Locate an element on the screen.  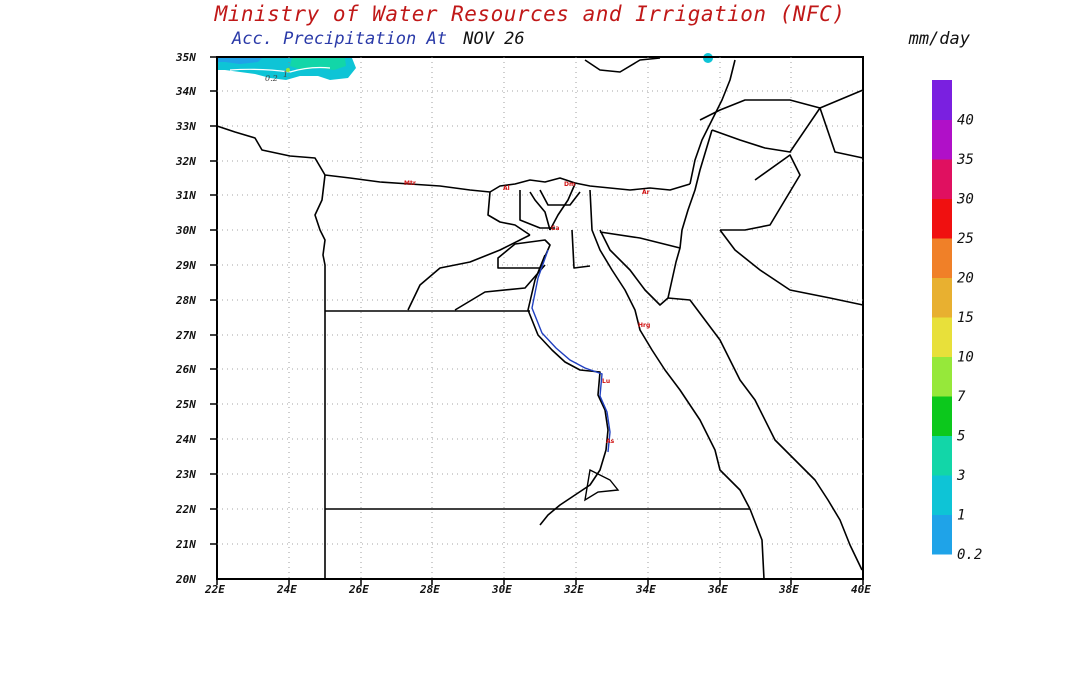
colorbar-label: 0.2 is located at coordinates (969, 555).